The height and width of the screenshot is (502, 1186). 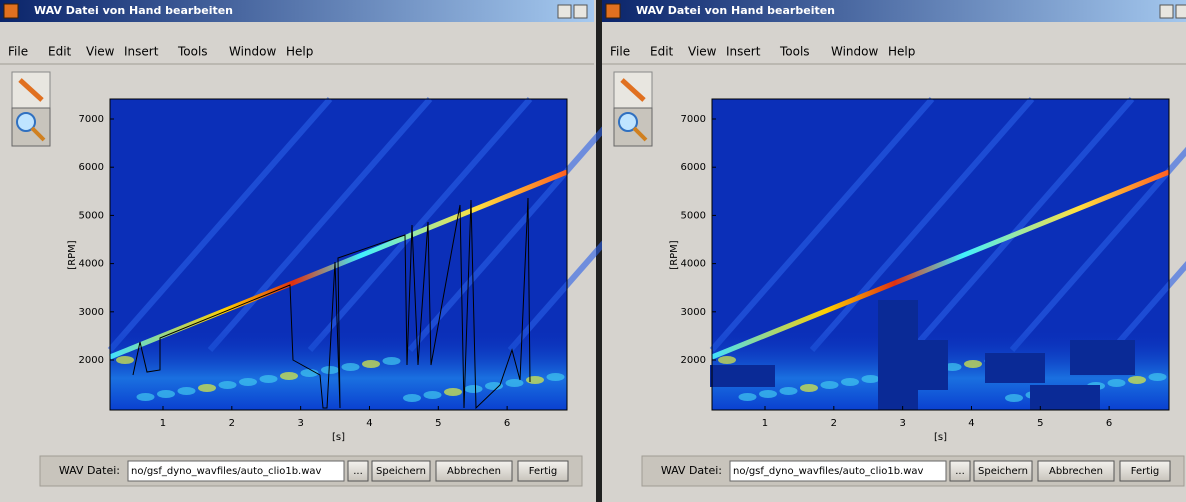 I want to click on footer-button-label: Abbrechen, so click(x=474, y=471).